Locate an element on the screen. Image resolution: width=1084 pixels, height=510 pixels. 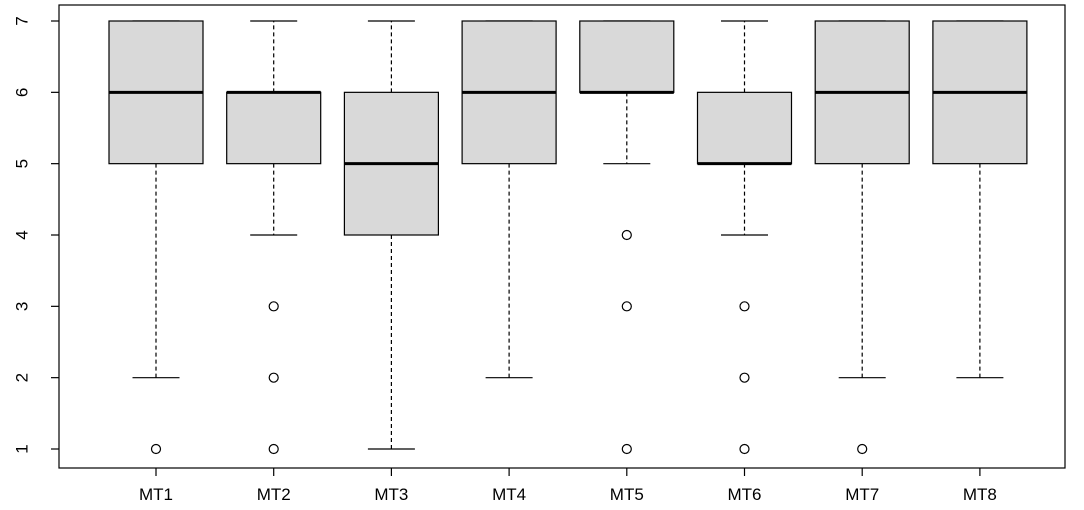
y-tick-label: 1 is located at coordinates (22, 448).